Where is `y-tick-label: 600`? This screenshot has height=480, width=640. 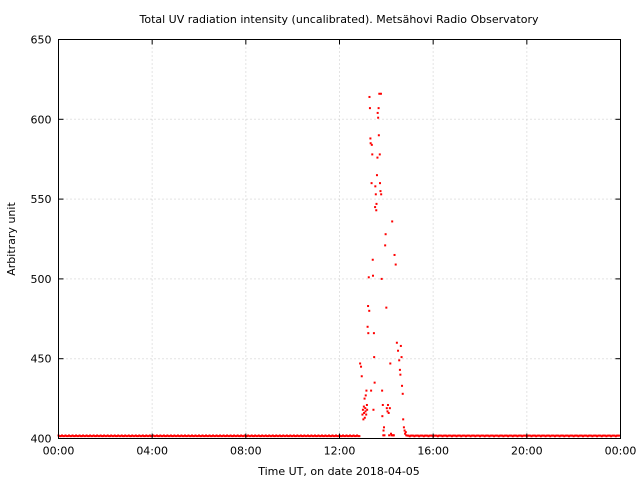 y-tick-label: 600 is located at coordinates (41, 119).